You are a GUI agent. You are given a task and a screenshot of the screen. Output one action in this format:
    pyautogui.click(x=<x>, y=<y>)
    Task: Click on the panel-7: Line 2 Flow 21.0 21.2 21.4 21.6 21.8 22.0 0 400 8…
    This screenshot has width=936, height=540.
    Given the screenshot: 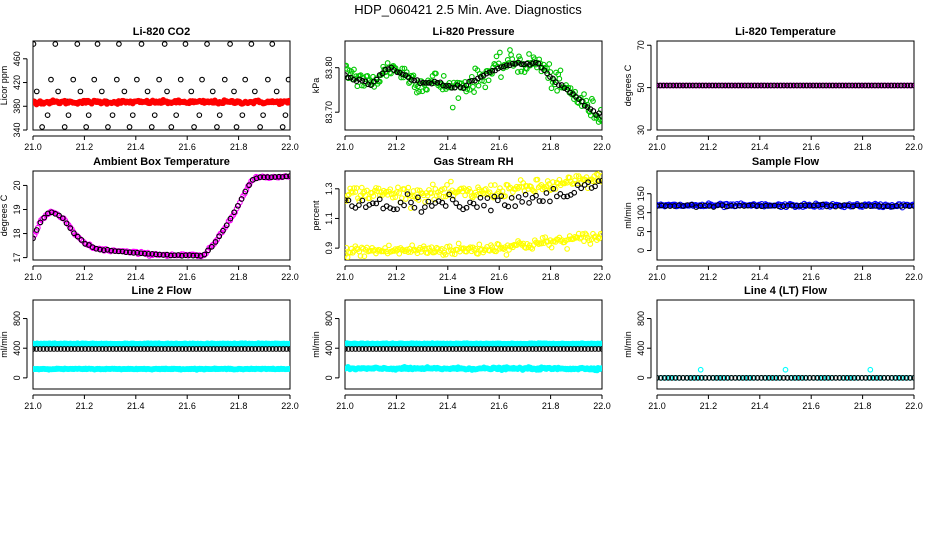 What is the action you would take?
    pyautogui.click(x=149, y=348)
    